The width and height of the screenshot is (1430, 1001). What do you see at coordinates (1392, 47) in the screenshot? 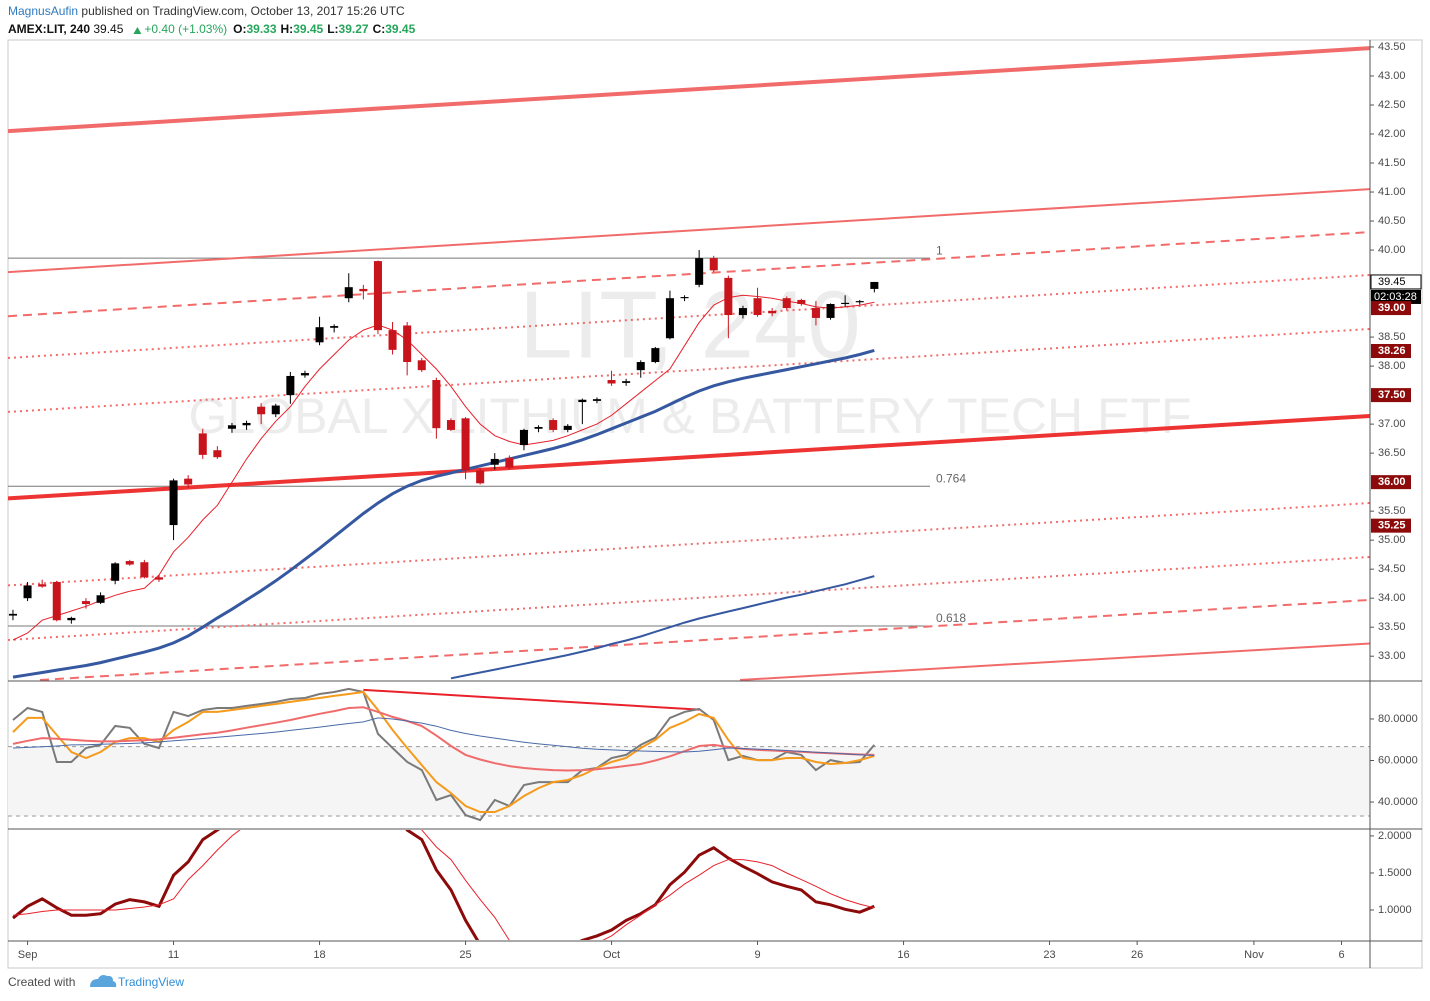
I see `y-tick-label: 43.50` at bounding box center [1392, 47].